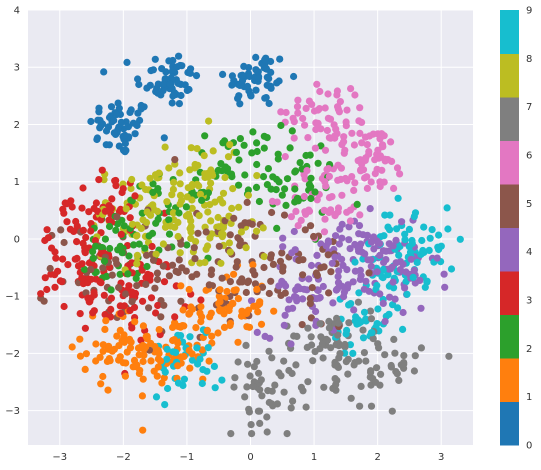  Describe the element at coordinates (12, 297) in the screenshot. I see `y-tick-label: −1` at that location.